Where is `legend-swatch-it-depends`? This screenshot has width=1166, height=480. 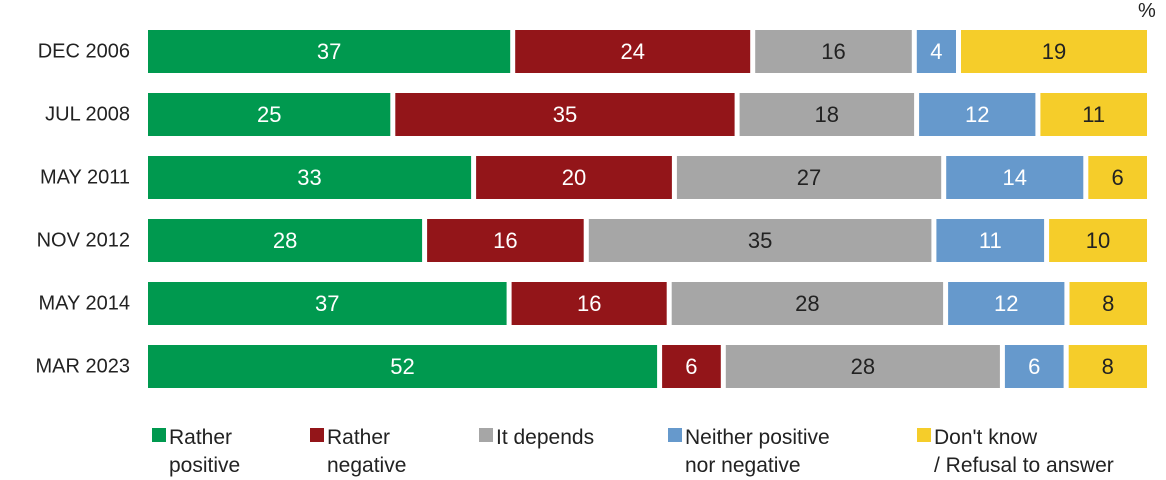
legend-swatch-it-depends is located at coordinates (486, 435).